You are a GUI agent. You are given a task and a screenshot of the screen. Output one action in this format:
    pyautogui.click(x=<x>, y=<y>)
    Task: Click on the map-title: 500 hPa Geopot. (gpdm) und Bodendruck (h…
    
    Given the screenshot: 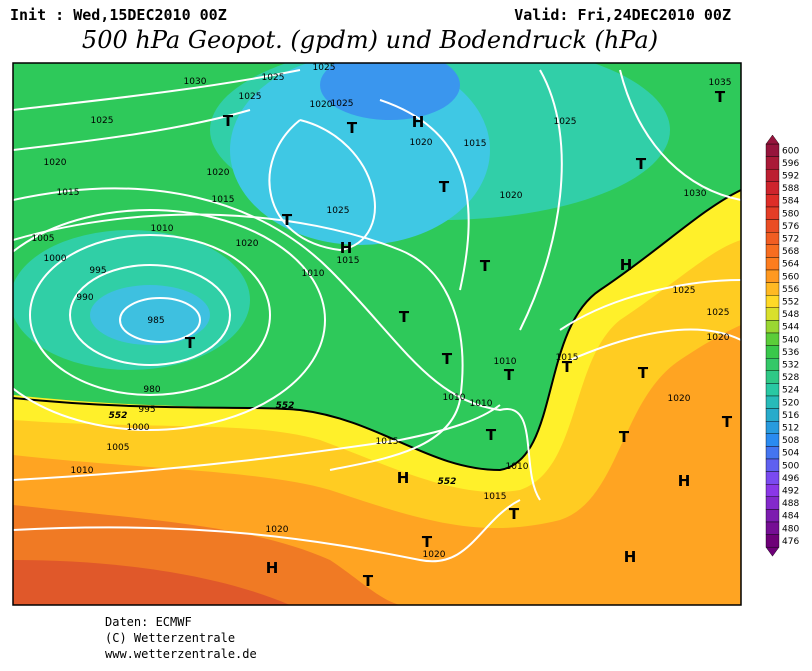 What is the action you would take?
    pyautogui.click(x=370, y=40)
    